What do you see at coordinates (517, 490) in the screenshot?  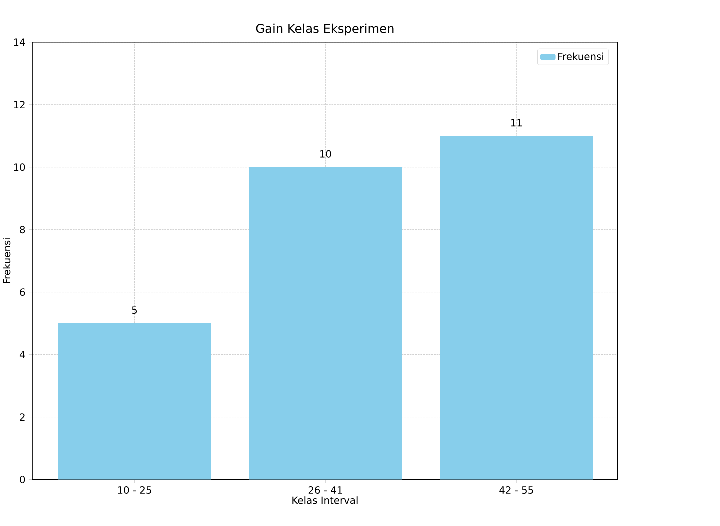 I see `x-tick-label: 42 - 55` at bounding box center [517, 490].